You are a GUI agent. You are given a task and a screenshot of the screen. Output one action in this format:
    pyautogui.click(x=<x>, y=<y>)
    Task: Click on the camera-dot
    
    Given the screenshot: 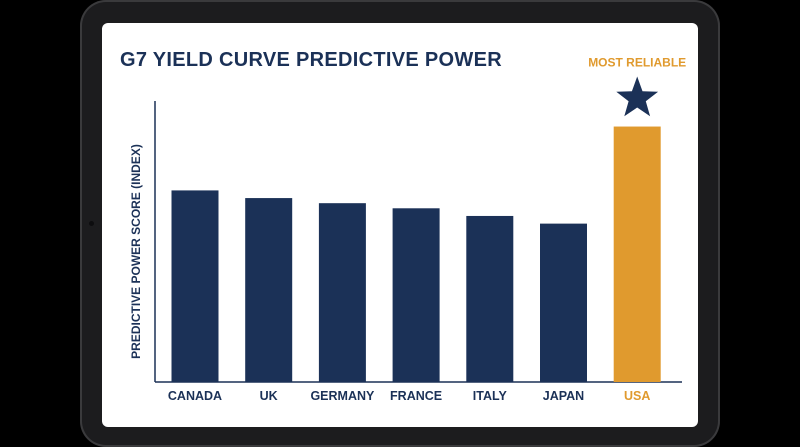 What is the action you would take?
    pyautogui.click(x=91, y=223)
    